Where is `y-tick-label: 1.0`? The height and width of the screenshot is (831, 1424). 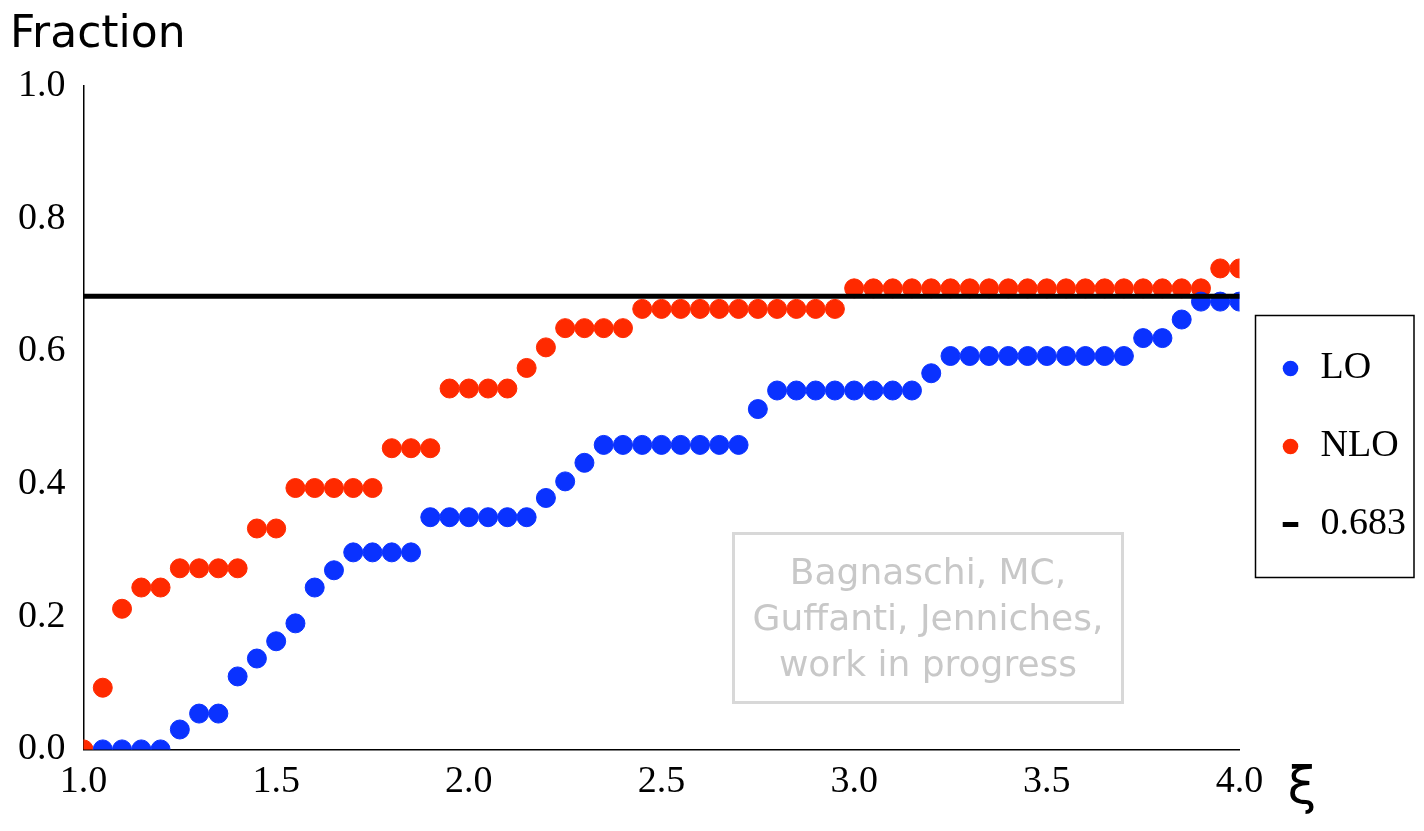 y-tick-label: 1.0 is located at coordinates (42, 82).